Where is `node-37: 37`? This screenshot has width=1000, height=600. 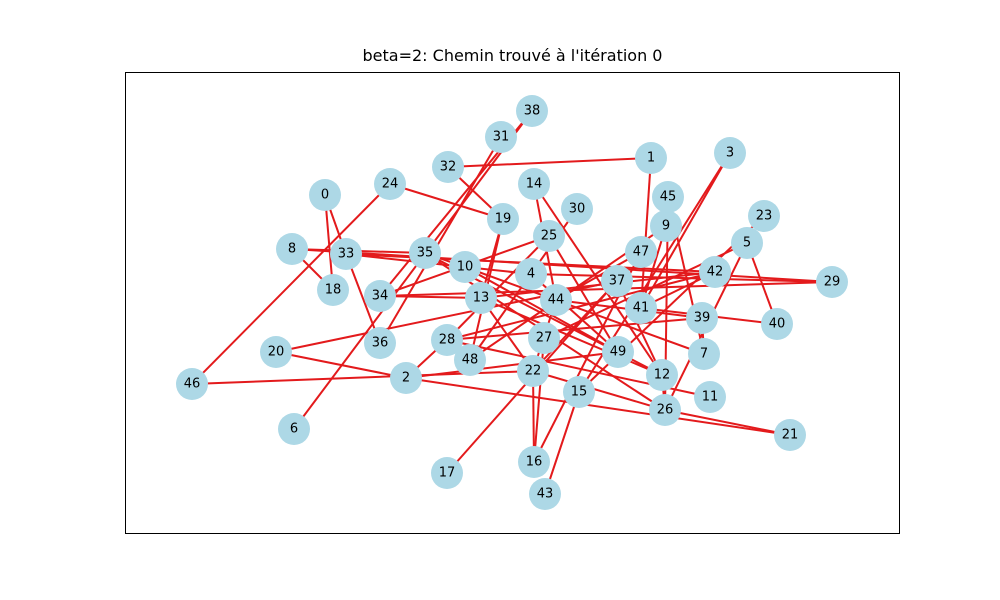
node-37: 37 is located at coordinates (617, 281).